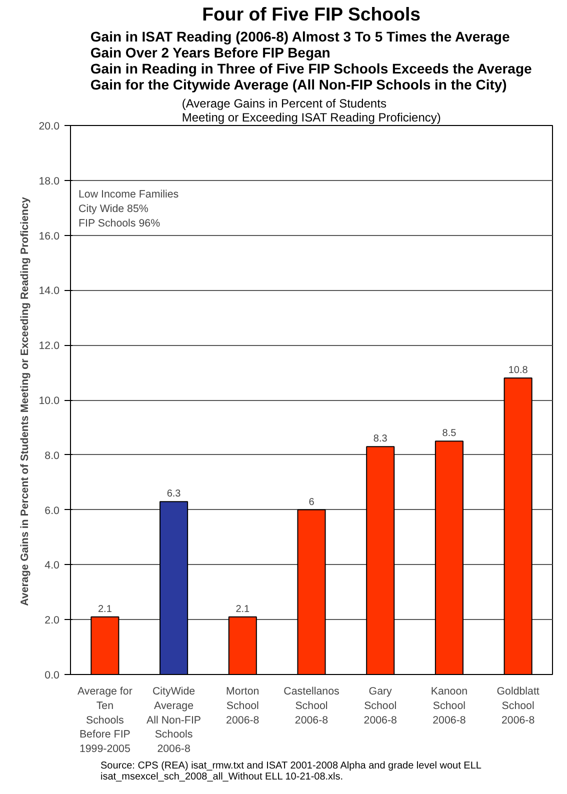 The height and width of the screenshot is (794, 567). Describe the element at coordinates (128, 209) in the screenshot. I see `annotation: Low Income Families City Wide 85% FIP Schools 96%` at that location.